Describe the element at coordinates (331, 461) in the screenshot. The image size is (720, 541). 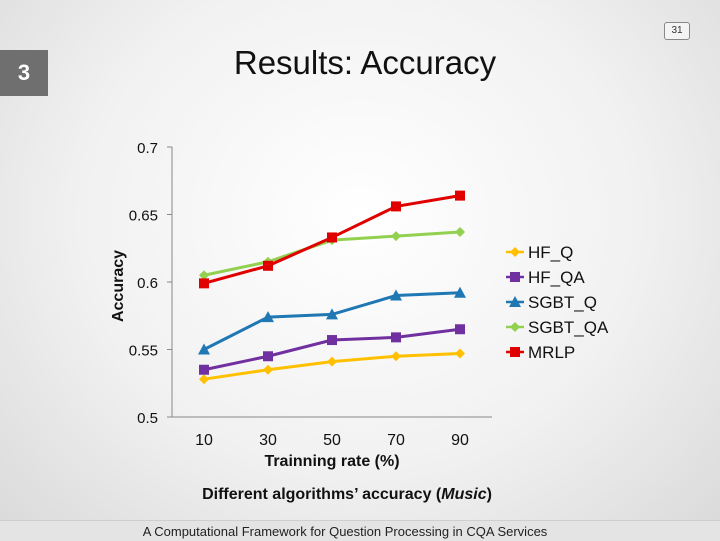
I see `x-axis-label: Trainning rate (%)` at that location.